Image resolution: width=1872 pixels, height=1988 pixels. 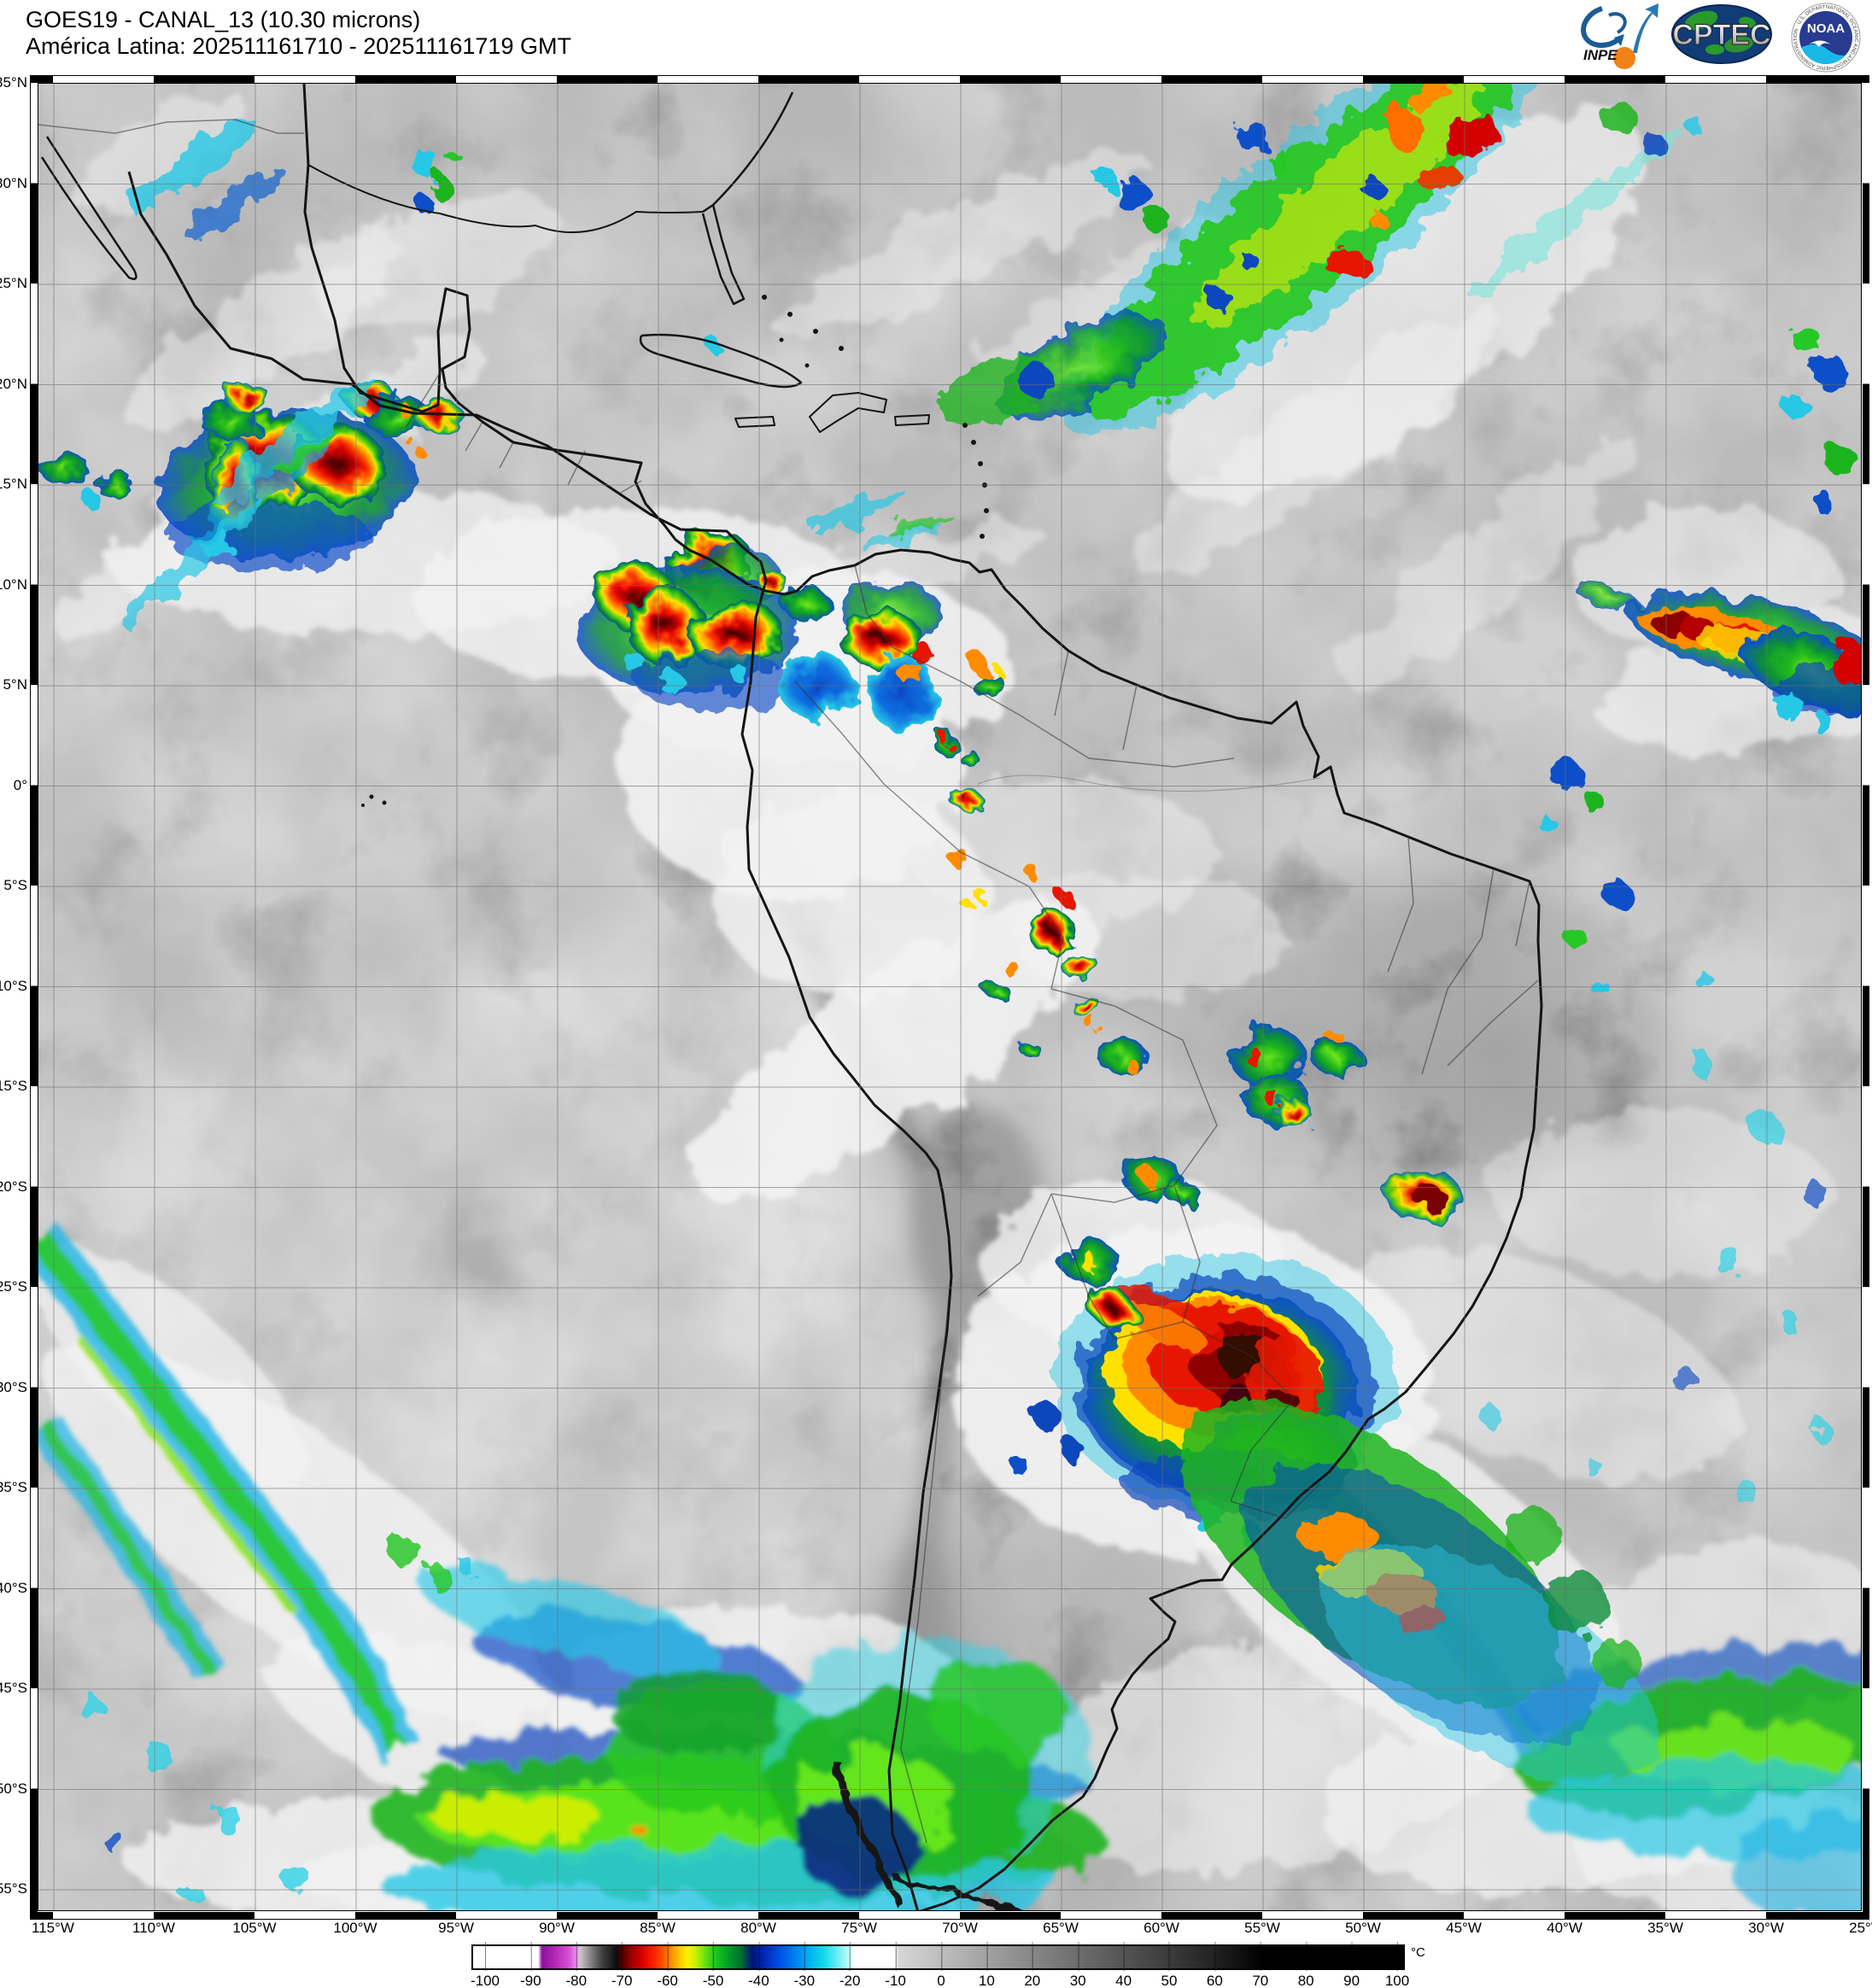 I want to click on noaa-logo-text: NOAA, so click(x=1826, y=28).